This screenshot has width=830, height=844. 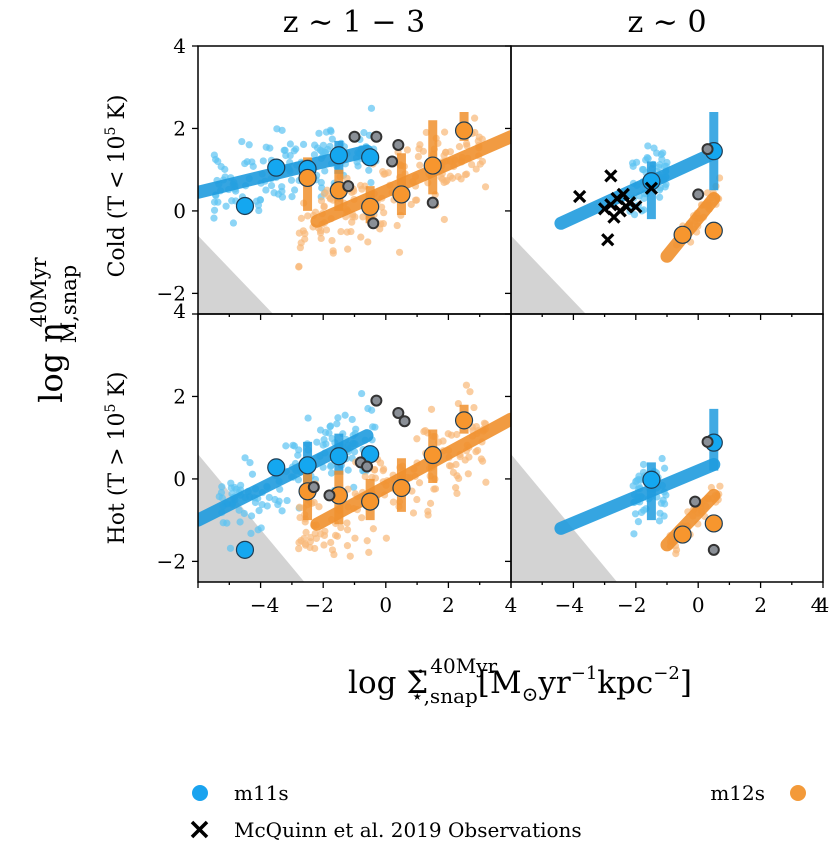 What do you see at coordinates (54, 329) in the screenshot?
I see `y-axis-label: log η40Myr M,snap` at bounding box center [54, 329].